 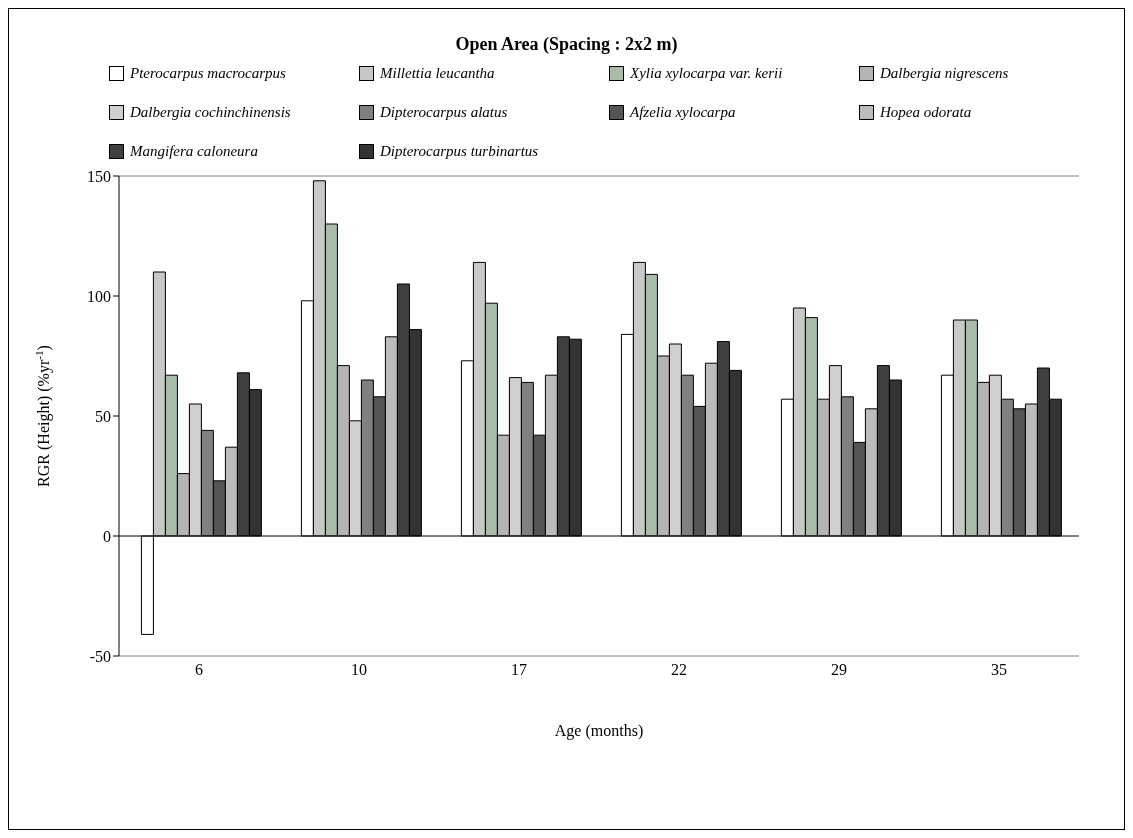 What do you see at coordinates (519, 670) in the screenshot?
I see `x-tick-label: 17` at bounding box center [519, 670].